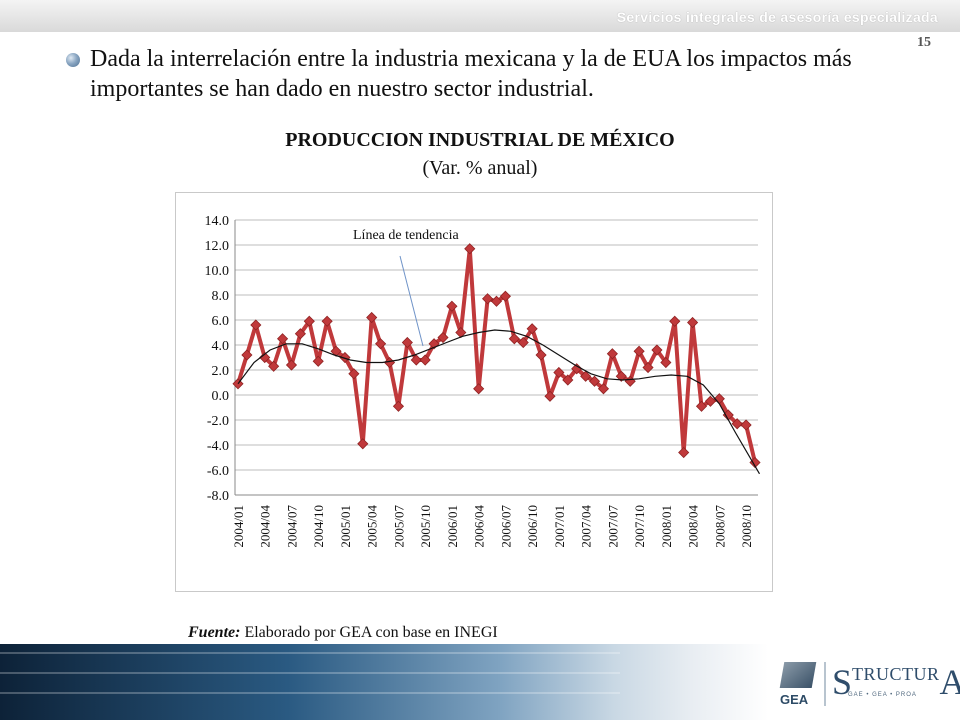 Image resolution: width=960 pixels, height=720 pixels. What do you see at coordinates (218, 446) in the screenshot?
I see `y-tick-label: -4.0` at bounding box center [218, 446].